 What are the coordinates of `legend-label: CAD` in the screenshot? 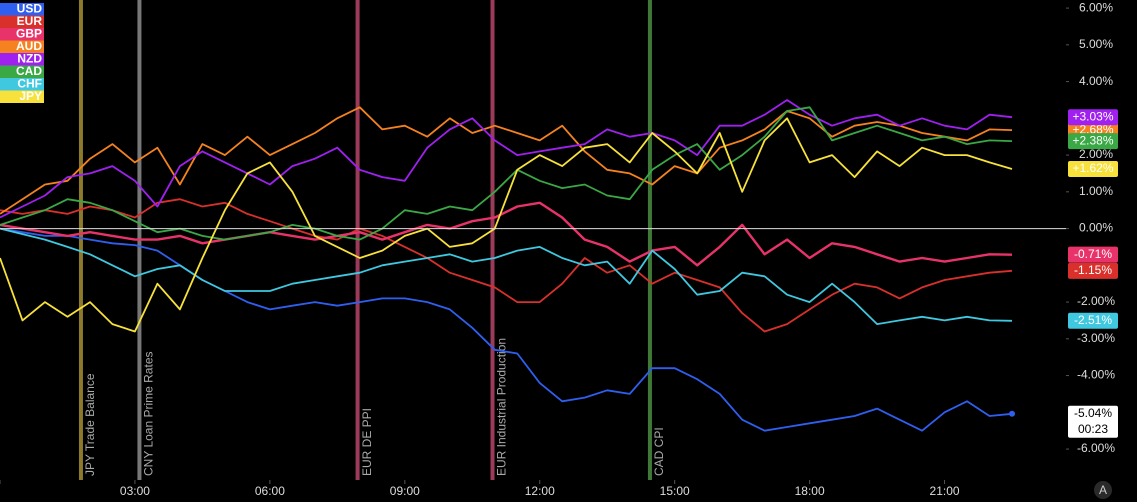 It's located at (29, 71).